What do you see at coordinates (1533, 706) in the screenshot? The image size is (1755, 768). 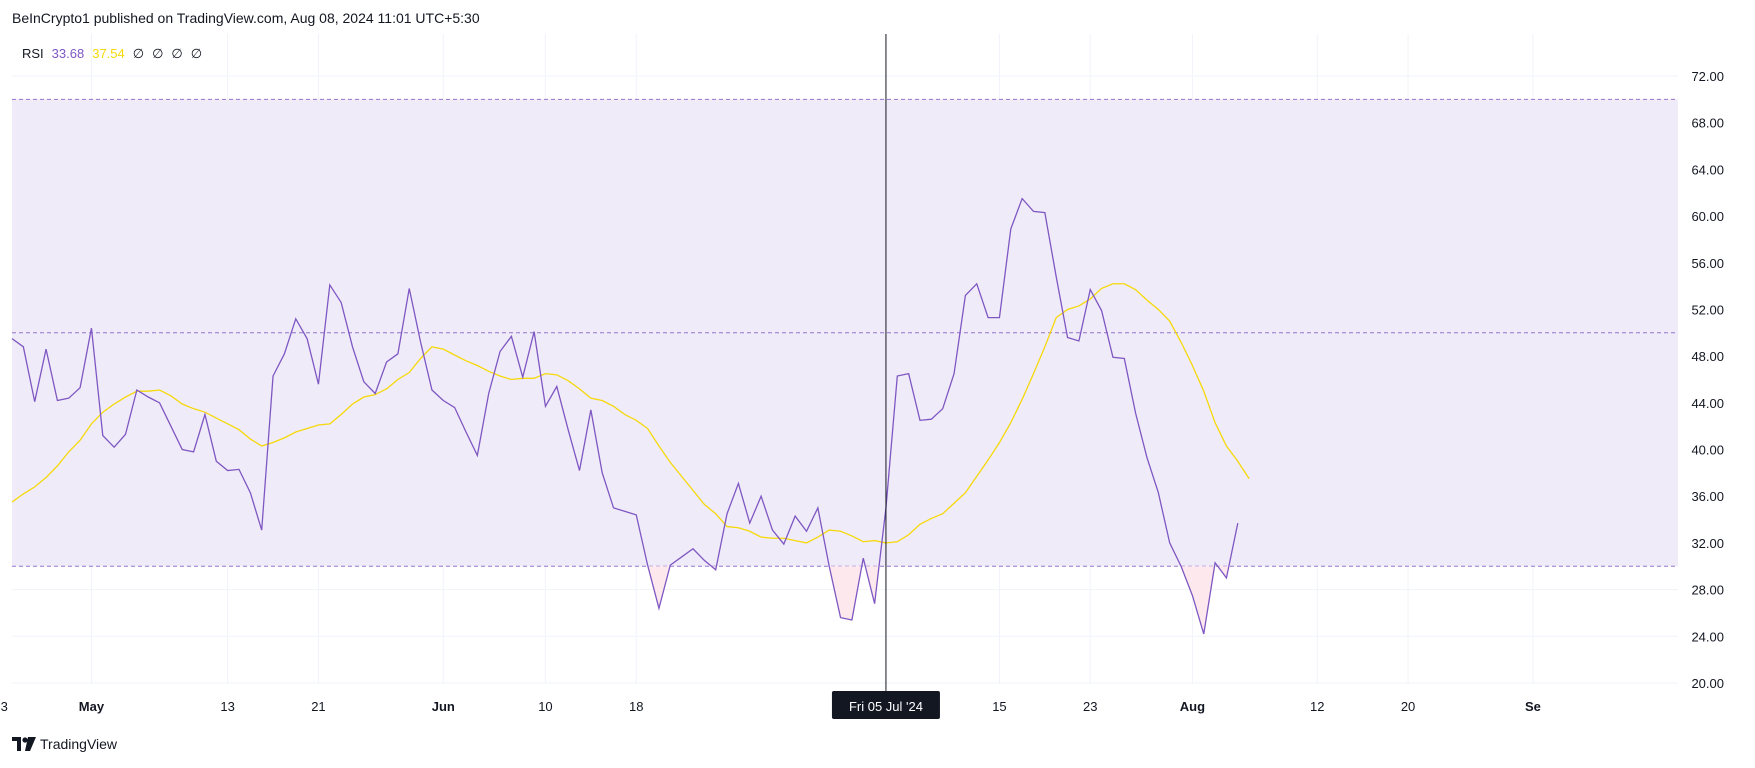 I see `x-tick-label: Se` at bounding box center [1533, 706].